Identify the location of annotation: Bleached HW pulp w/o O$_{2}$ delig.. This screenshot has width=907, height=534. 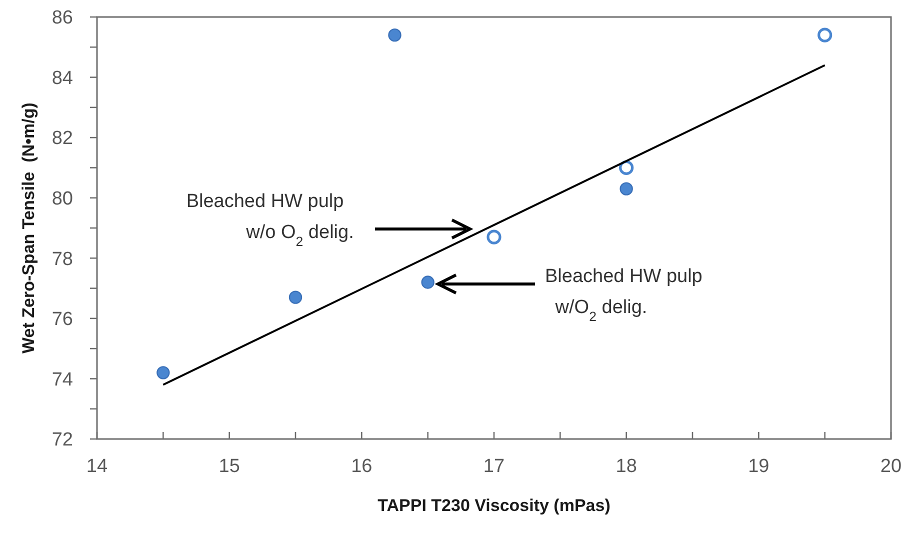
(270, 219).